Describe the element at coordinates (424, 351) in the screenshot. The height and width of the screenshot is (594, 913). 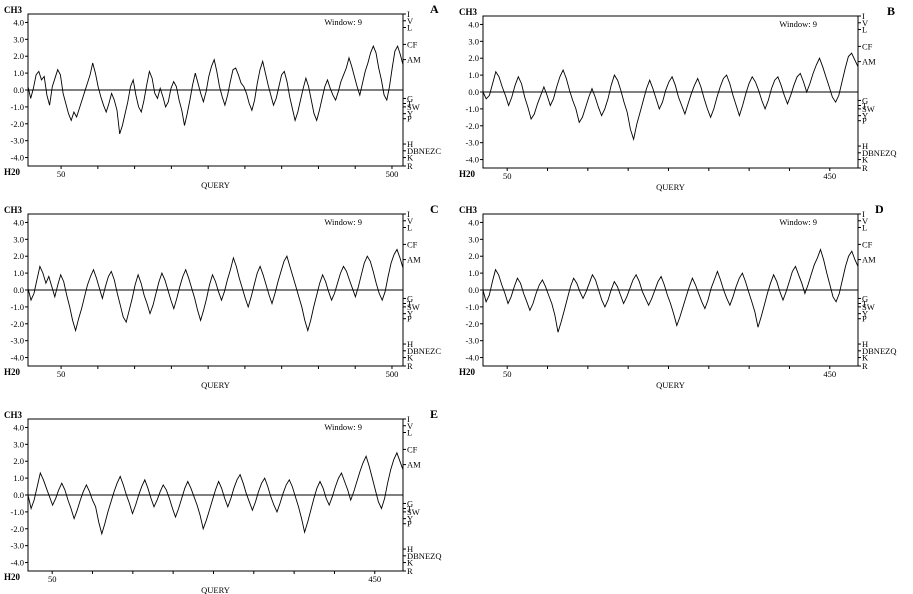
I see `scale-label: DBNEZC` at that location.